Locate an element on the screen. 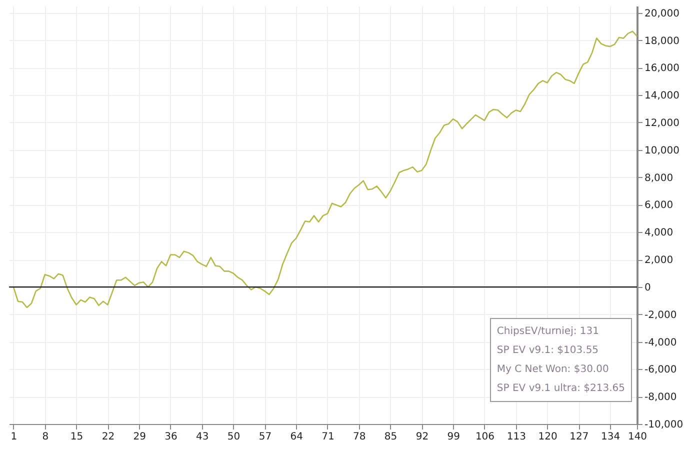 The width and height of the screenshot is (700, 451). x-tick-label: 57 is located at coordinates (265, 437).